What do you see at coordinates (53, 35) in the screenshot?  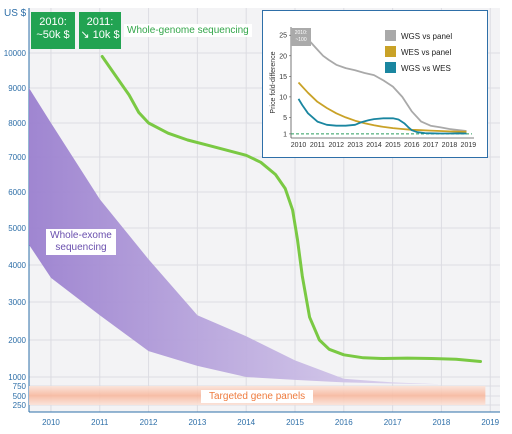 I see `annotation-2010-line2: ~50k $` at bounding box center [53, 35].